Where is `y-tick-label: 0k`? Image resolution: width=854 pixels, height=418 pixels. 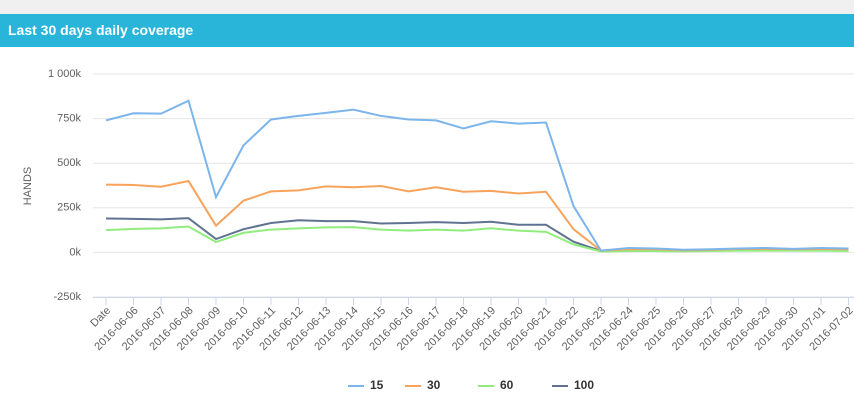
y-tick-label: 0k is located at coordinates (75, 252).